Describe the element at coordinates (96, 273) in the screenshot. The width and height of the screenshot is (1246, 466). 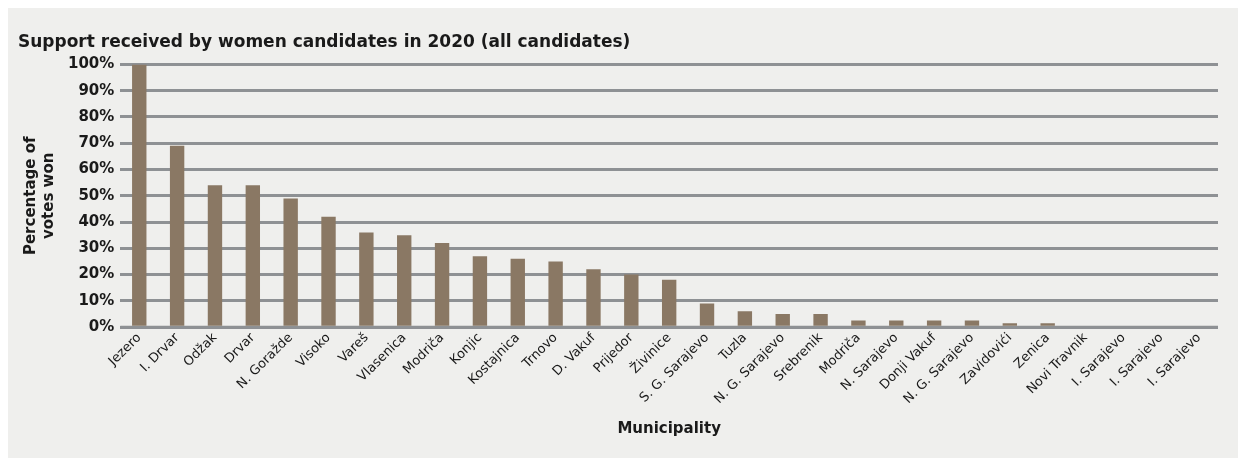
I see `y-tick-label: 20%` at that location.